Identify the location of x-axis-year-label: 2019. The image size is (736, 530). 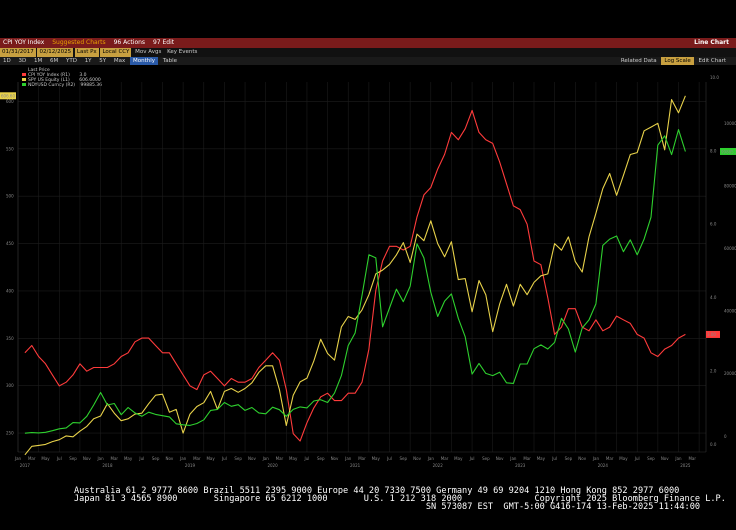
(190, 465).